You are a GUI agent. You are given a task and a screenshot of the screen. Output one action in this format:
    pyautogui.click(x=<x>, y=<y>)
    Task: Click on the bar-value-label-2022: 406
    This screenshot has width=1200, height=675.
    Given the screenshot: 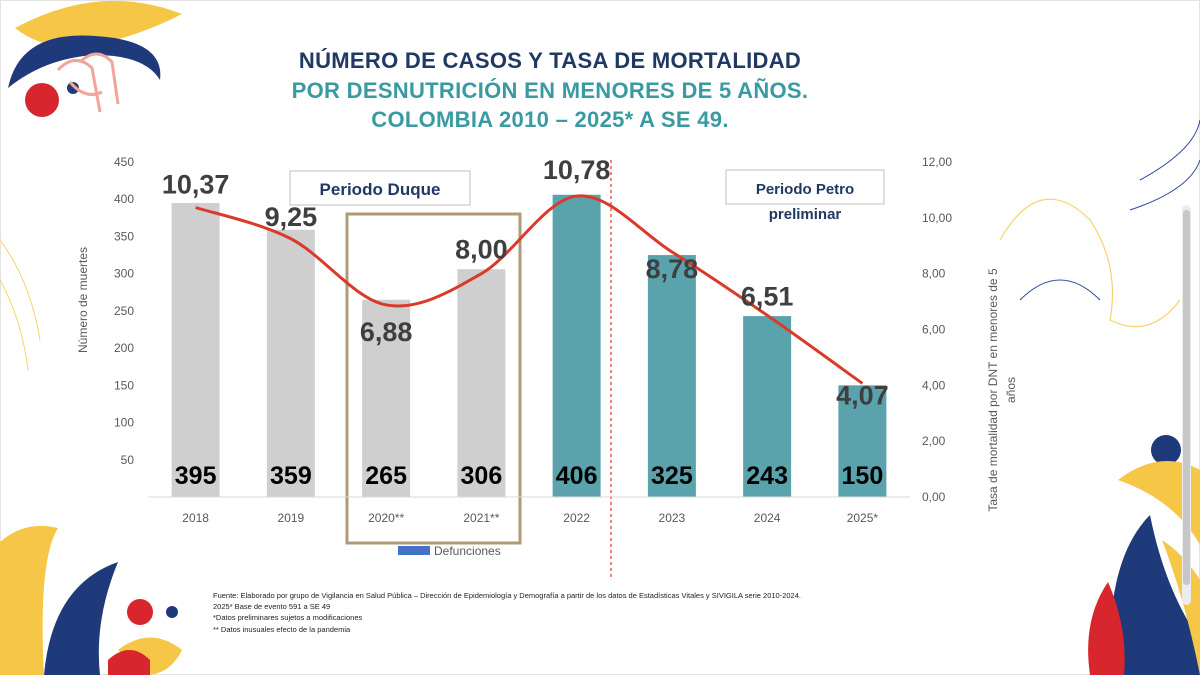 What is the action you would take?
    pyautogui.click(x=577, y=476)
    